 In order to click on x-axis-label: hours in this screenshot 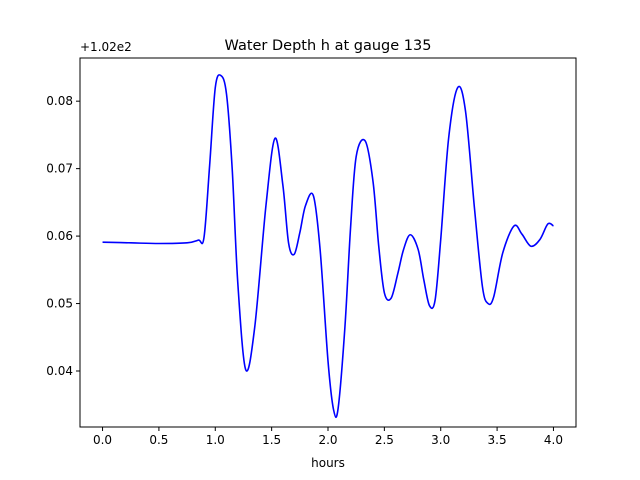, I will do `click(328, 463)`.